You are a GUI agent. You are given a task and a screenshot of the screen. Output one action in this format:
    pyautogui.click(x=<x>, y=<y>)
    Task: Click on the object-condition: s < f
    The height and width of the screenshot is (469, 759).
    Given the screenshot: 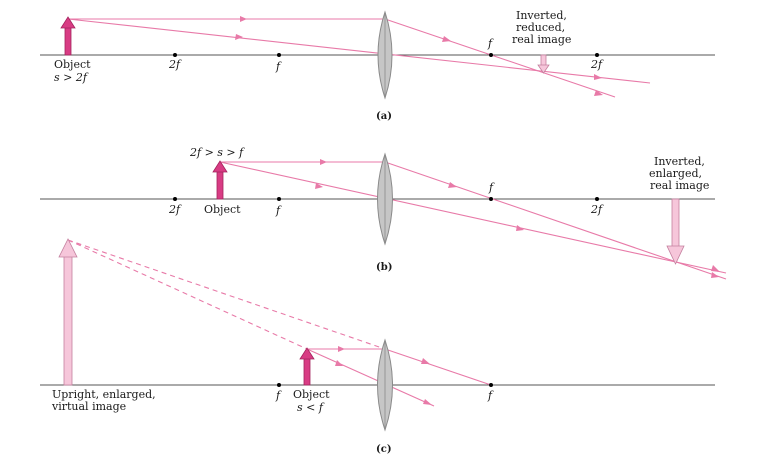 What is the action you would take?
    pyautogui.click(x=311, y=407)
    